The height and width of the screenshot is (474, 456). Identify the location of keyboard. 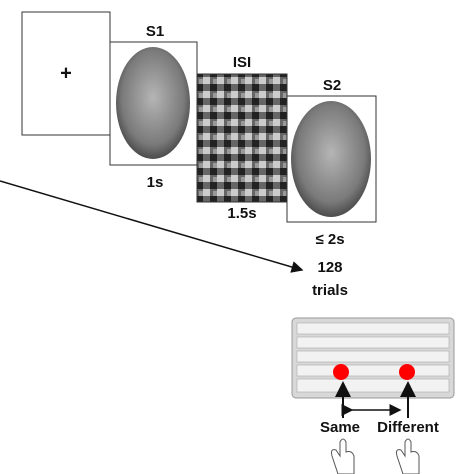
(373, 358).